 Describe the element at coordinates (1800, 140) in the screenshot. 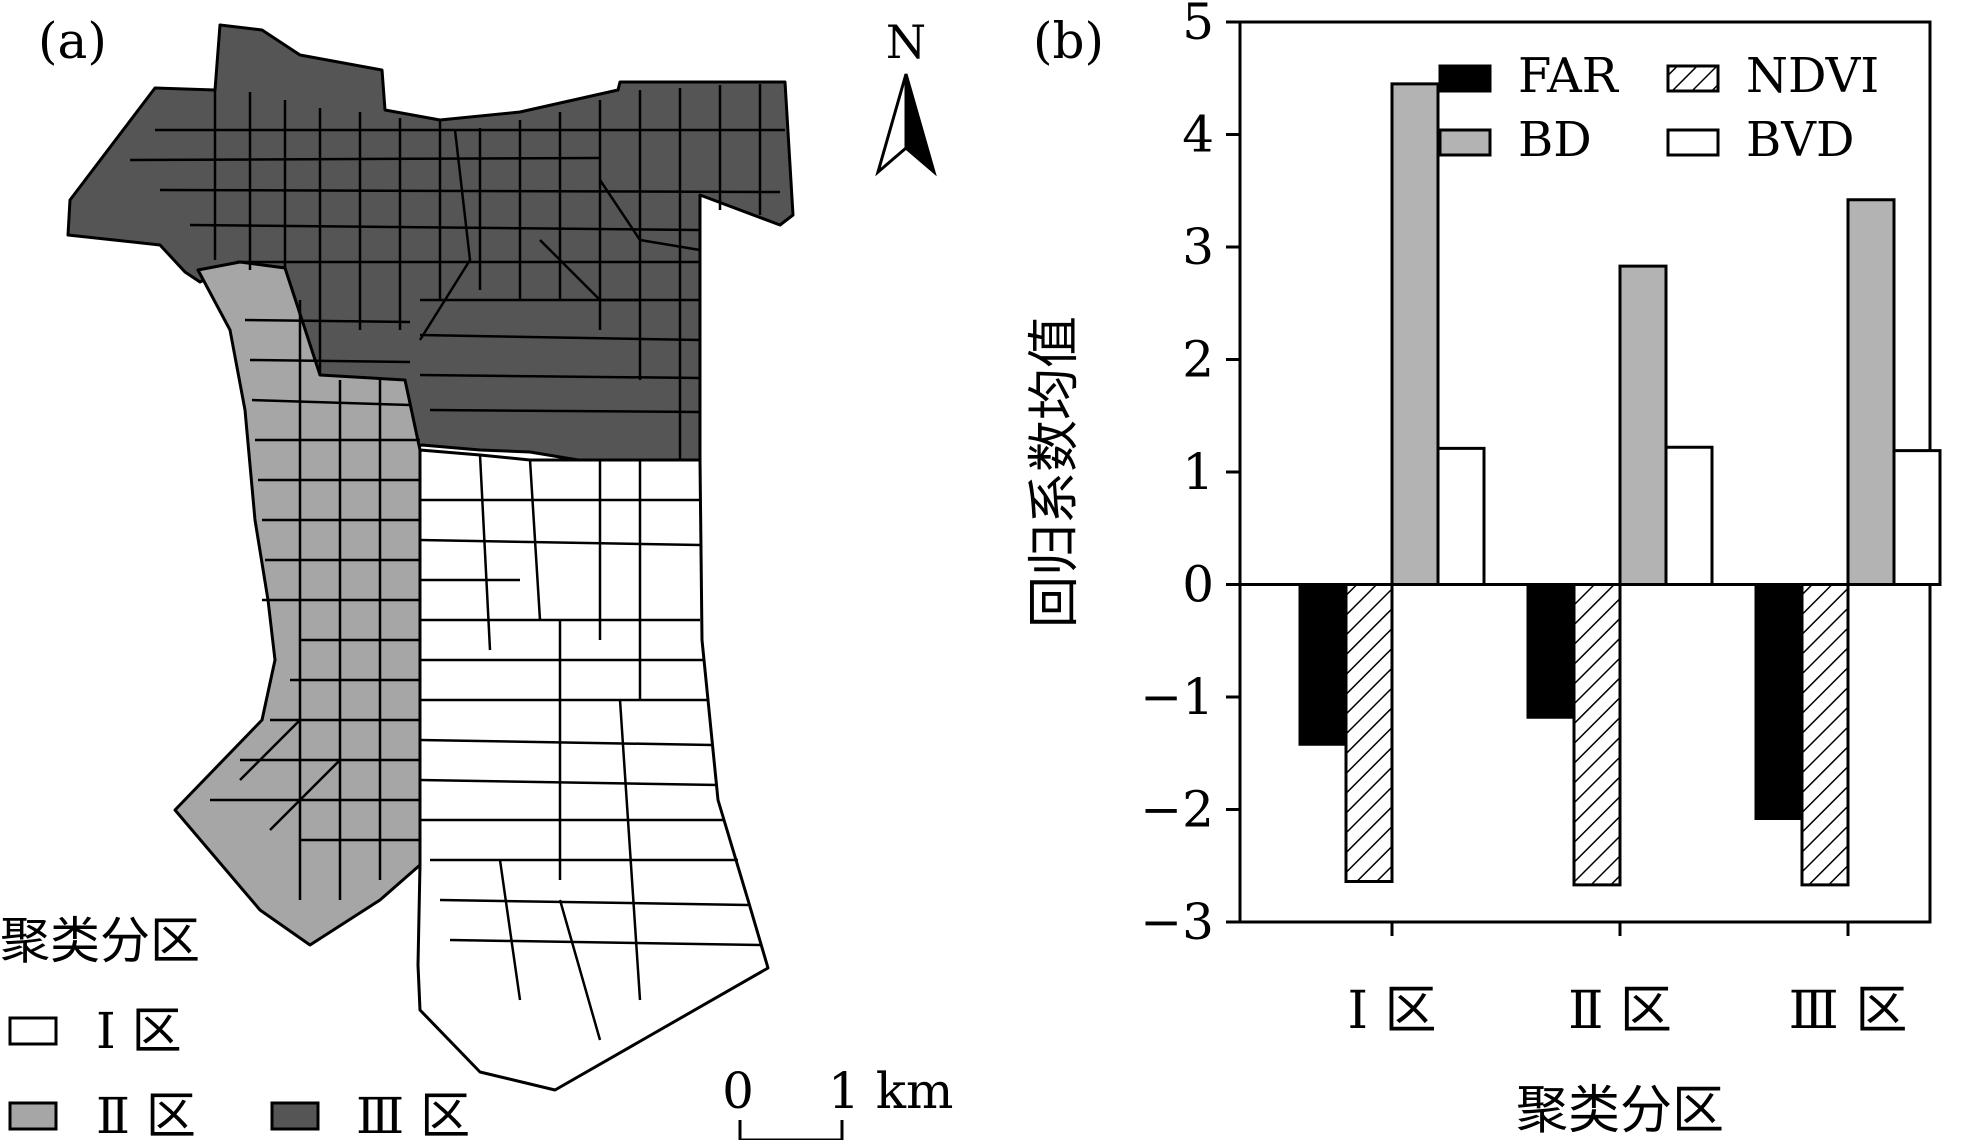

I see `legend-label-bvd: BVD` at that location.